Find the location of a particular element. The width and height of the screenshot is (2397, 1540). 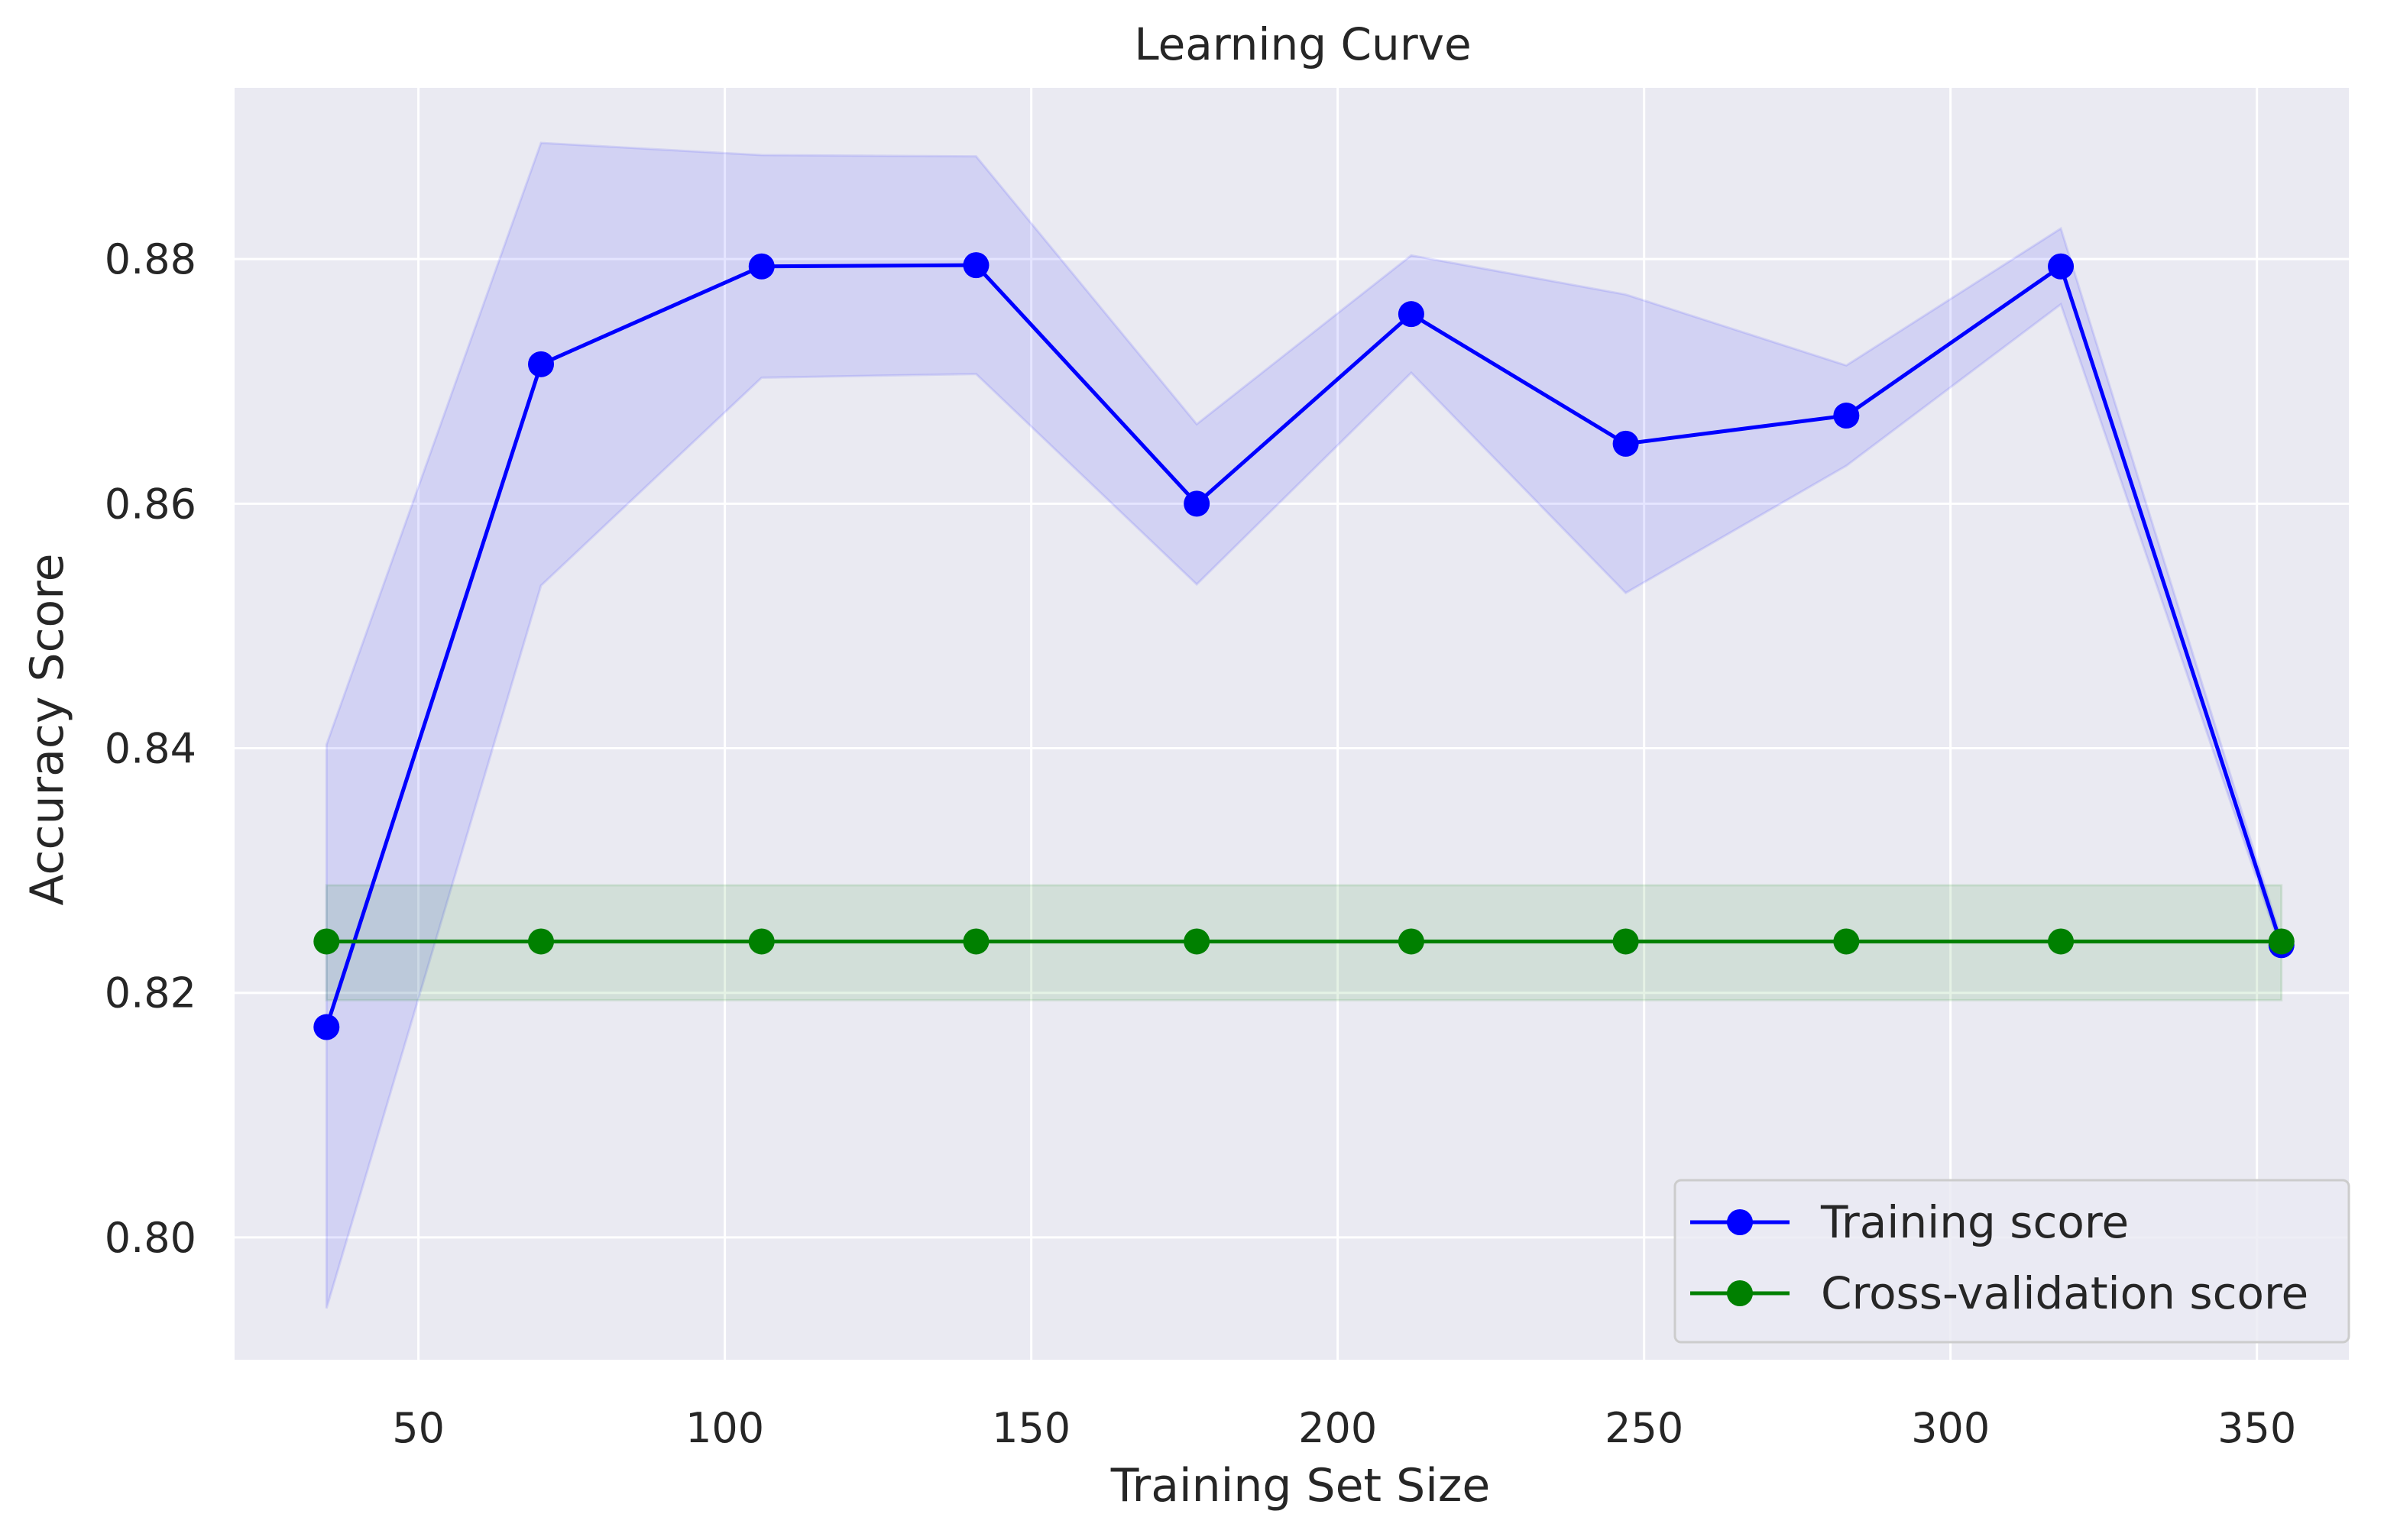

x-tick-label: 50 is located at coordinates (418, 1428).